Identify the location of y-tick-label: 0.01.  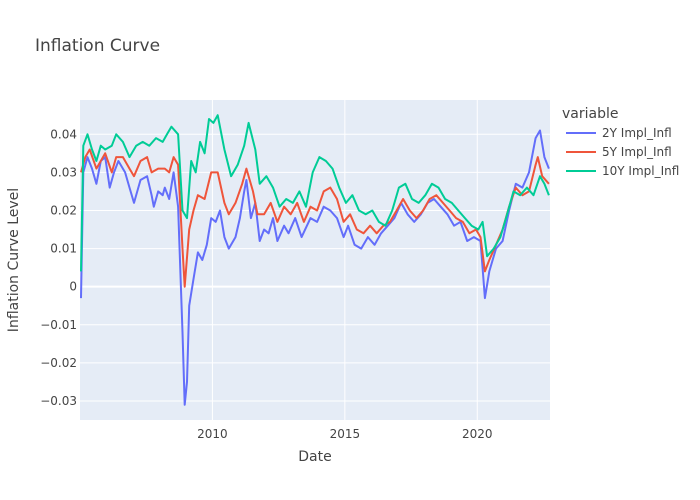
(63, 249).